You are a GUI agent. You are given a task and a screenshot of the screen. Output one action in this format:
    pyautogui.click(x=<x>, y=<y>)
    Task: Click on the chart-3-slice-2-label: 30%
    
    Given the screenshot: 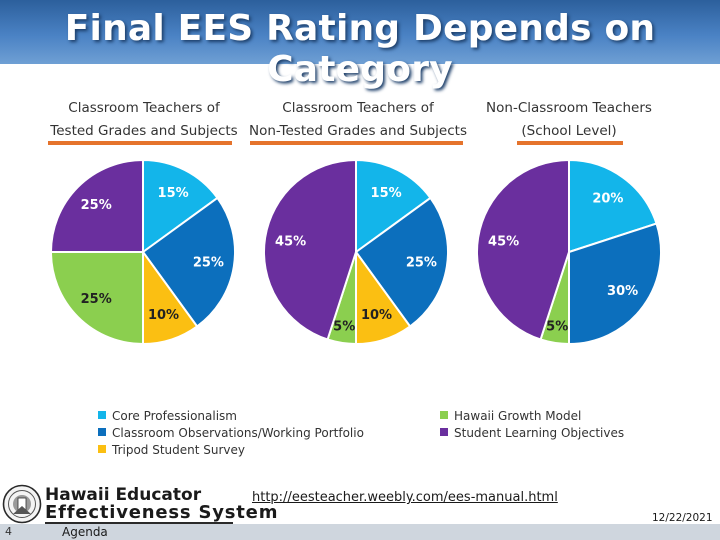 What is the action you would take?
    pyautogui.click(x=622, y=291)
    